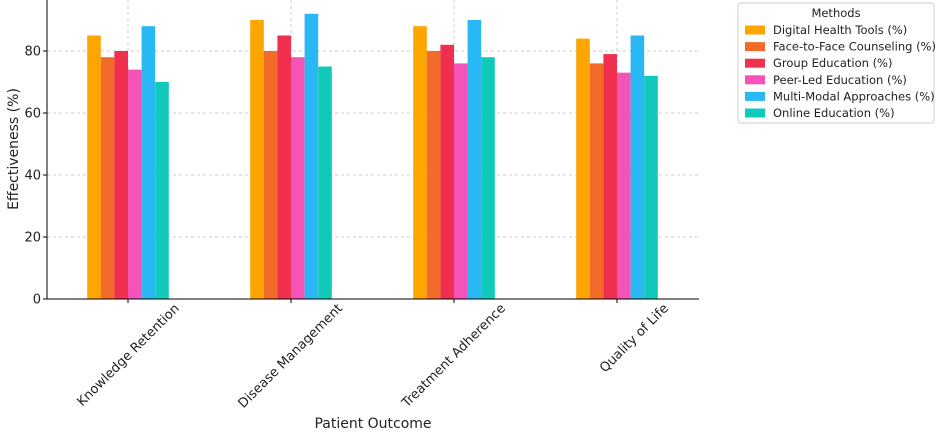 The image size is (941, 439). I want to click on y-tick-label: 20, so click(32, 238).